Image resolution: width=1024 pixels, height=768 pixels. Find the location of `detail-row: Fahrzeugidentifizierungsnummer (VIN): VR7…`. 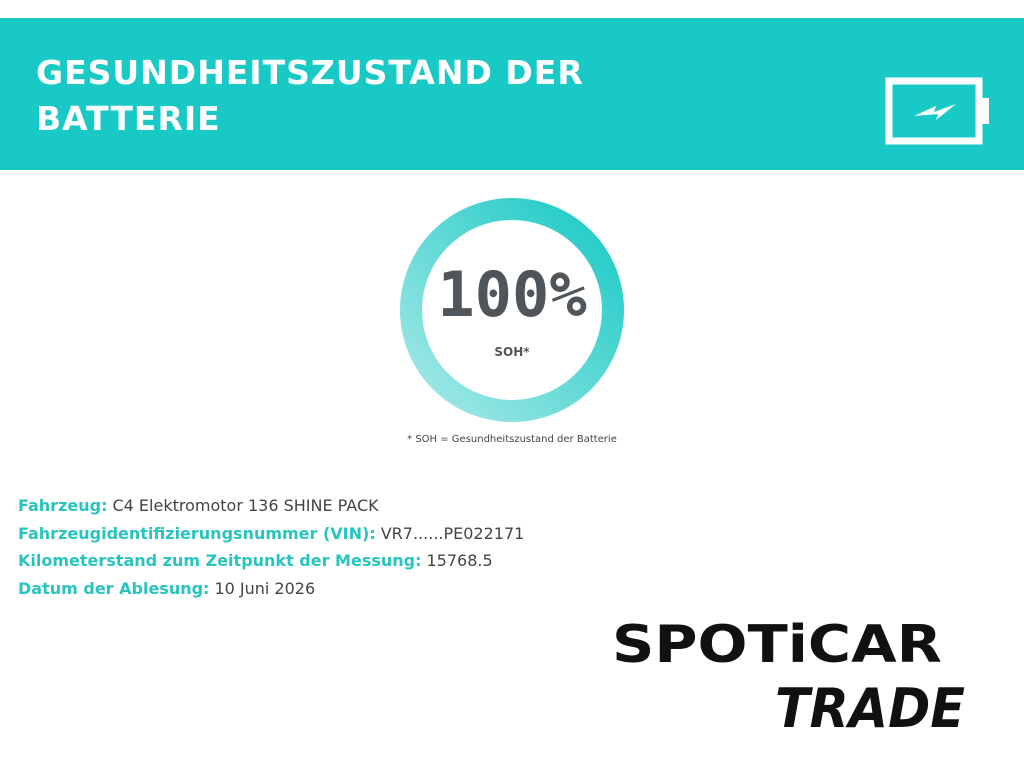

detail-row: Fahrzeugidentifizierungsnummer (VIN): VR7… is located at coordinates (271, 534).